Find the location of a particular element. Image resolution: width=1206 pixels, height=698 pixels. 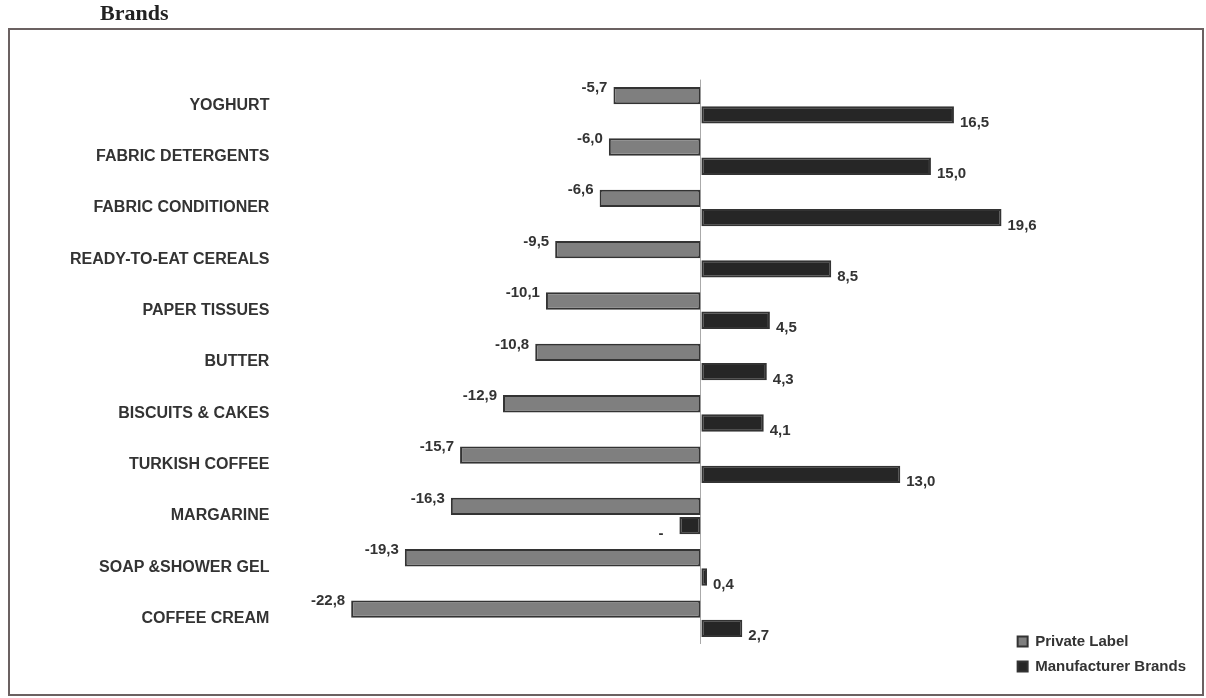

data-label: 4,5 is located at coordinates (786, 327).